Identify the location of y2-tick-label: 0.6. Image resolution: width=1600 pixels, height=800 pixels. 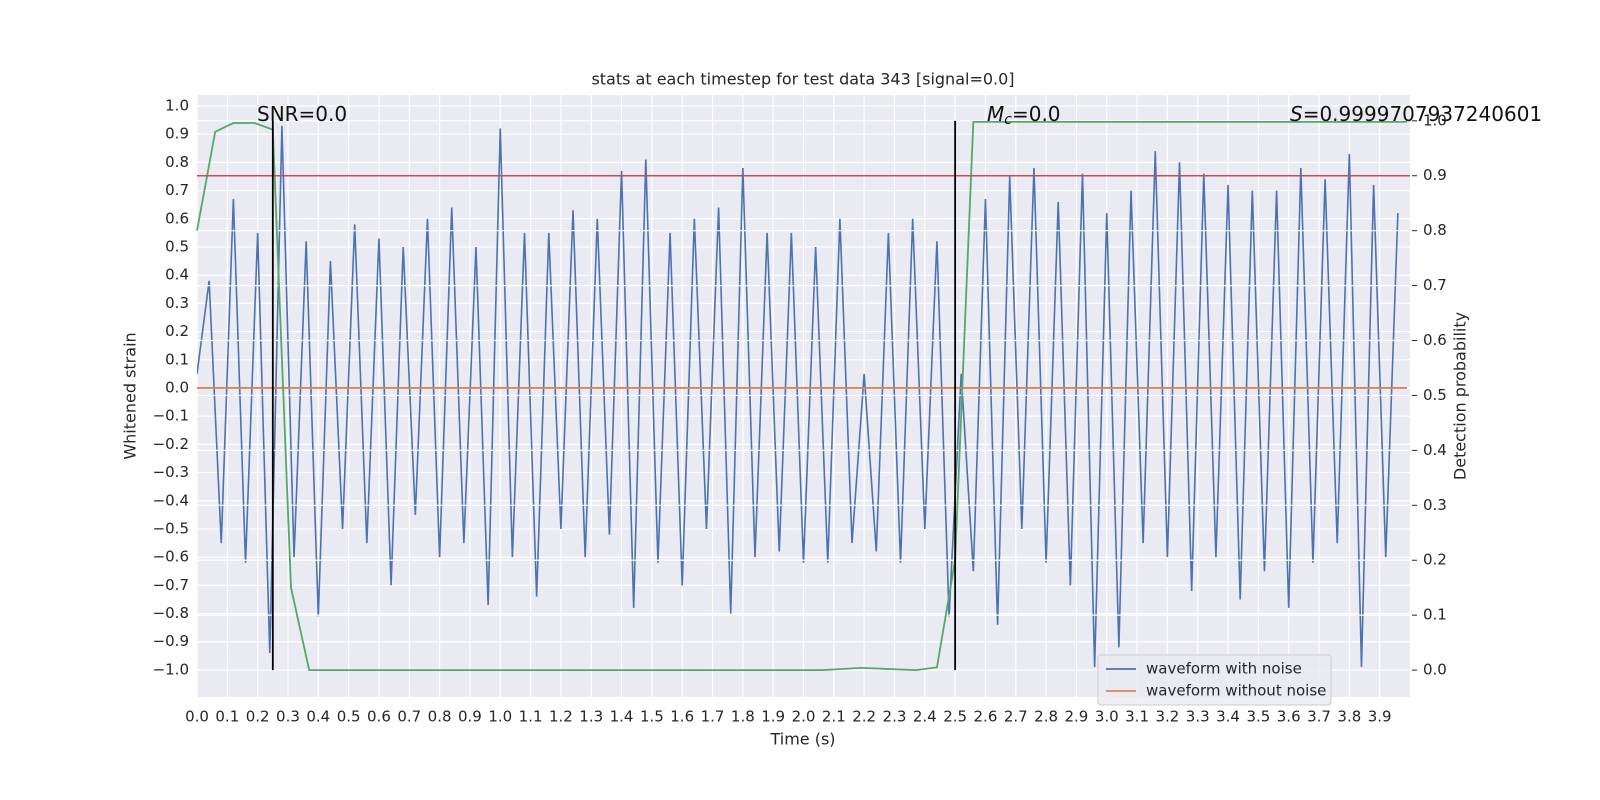
(1435, 340).